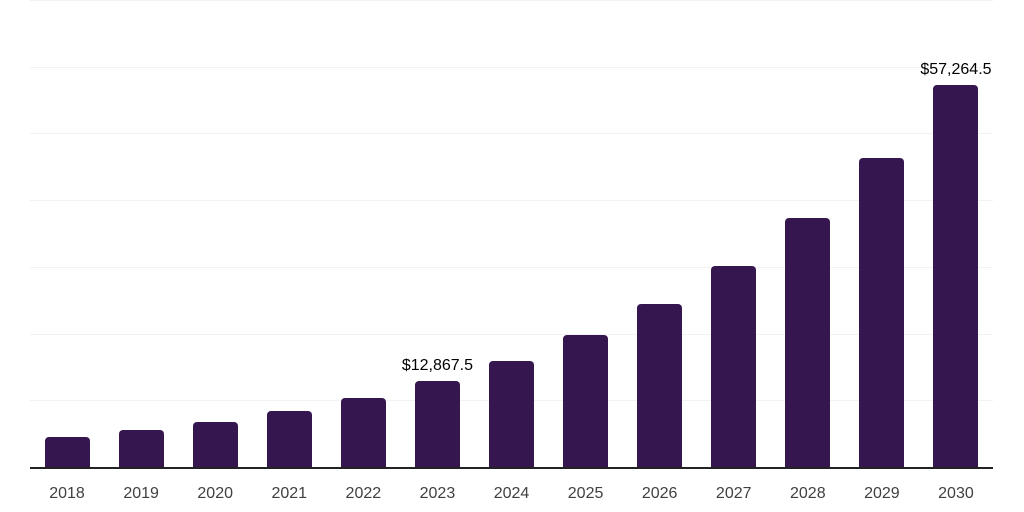 This screenshot has width=1024, height=512. Describe the element at coordinates (956, 493) in the screenshot. I see `x-tick-label-2030: 2030` at that location.